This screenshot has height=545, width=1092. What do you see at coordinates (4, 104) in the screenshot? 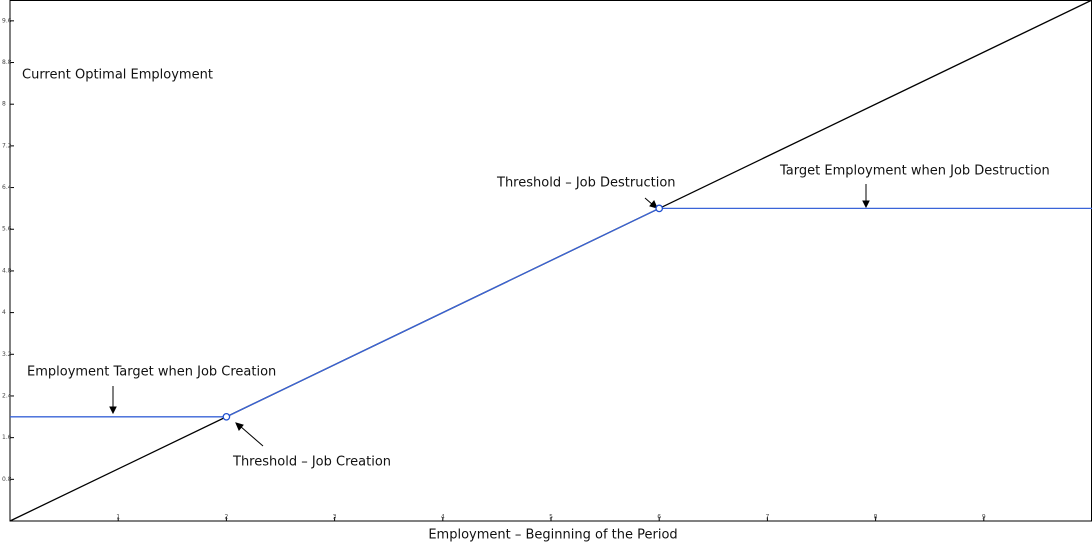
I see `y-tick-label: 8` at bounding box center [4, 104].